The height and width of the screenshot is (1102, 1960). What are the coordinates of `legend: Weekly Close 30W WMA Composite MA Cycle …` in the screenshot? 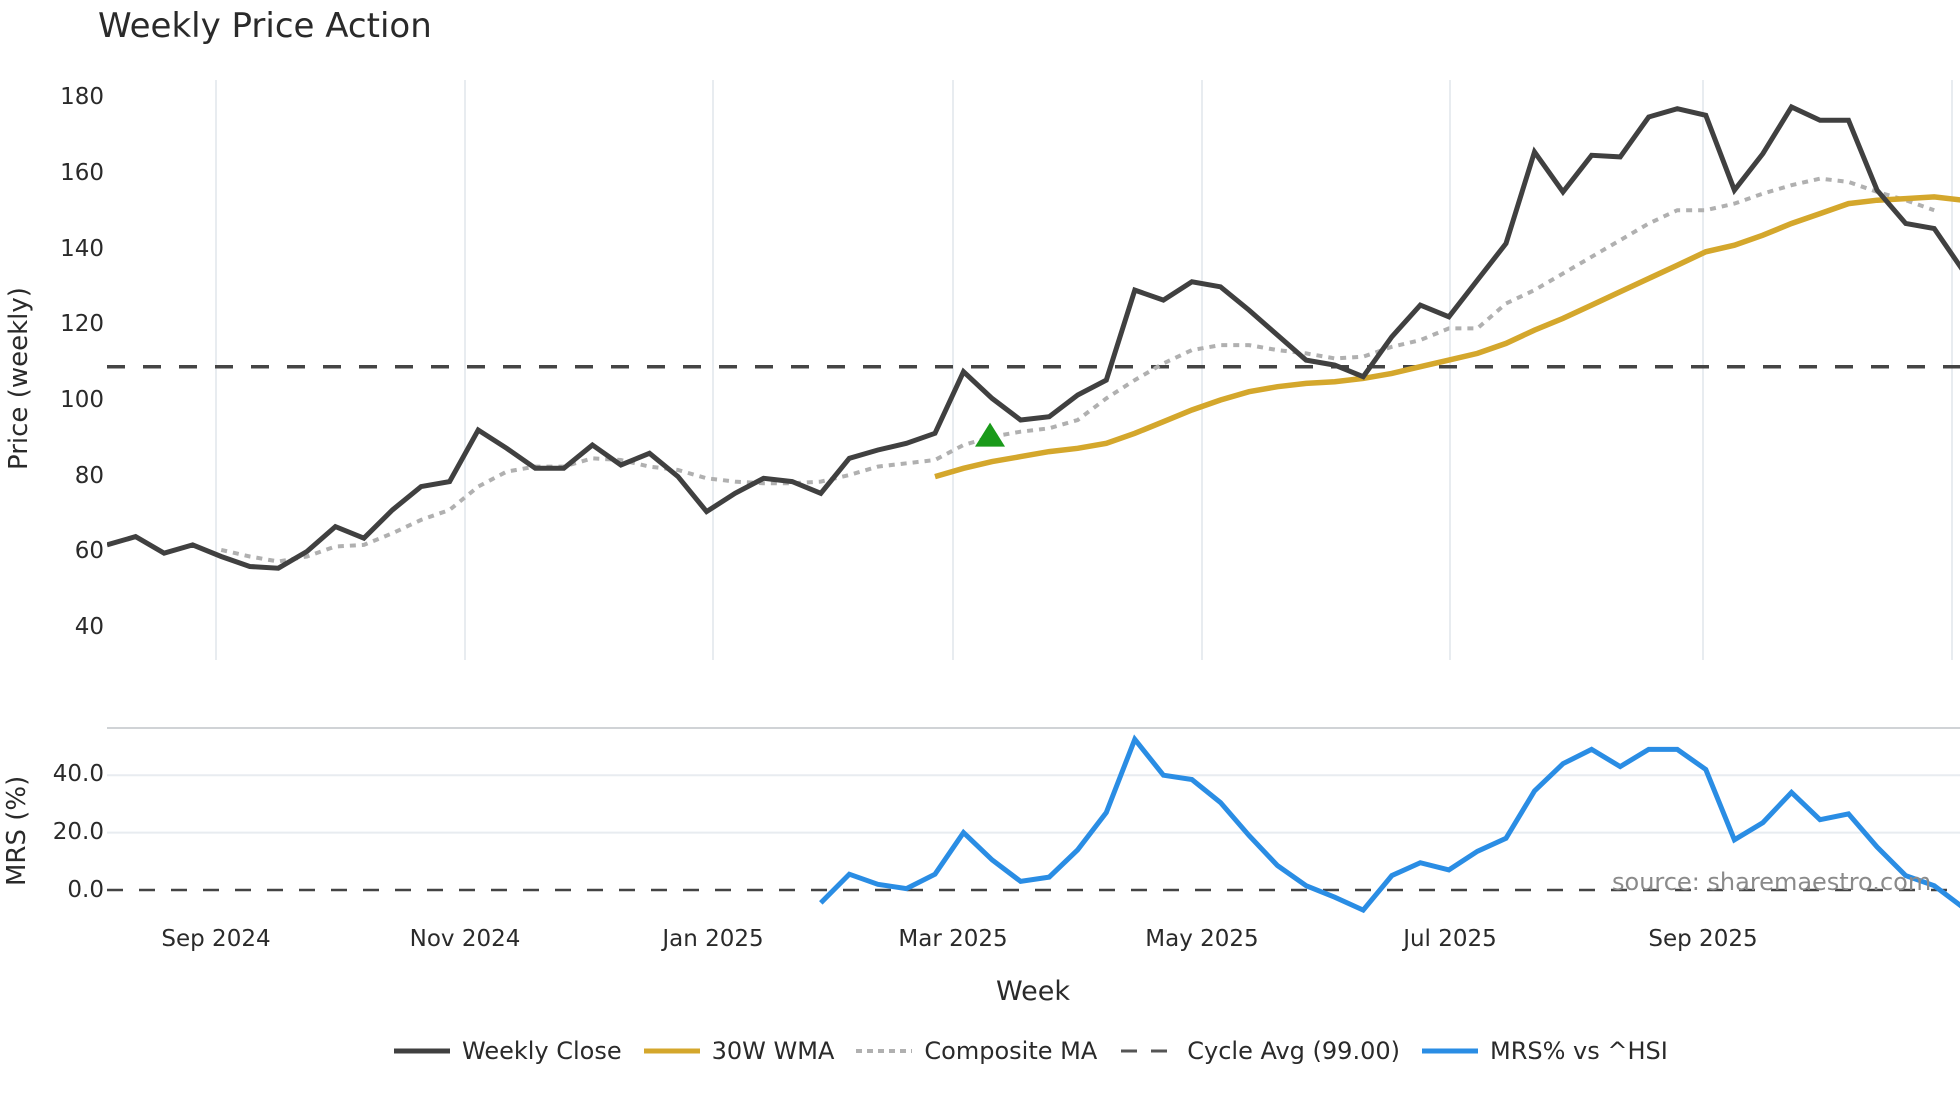 It's located at (1040, 1051).